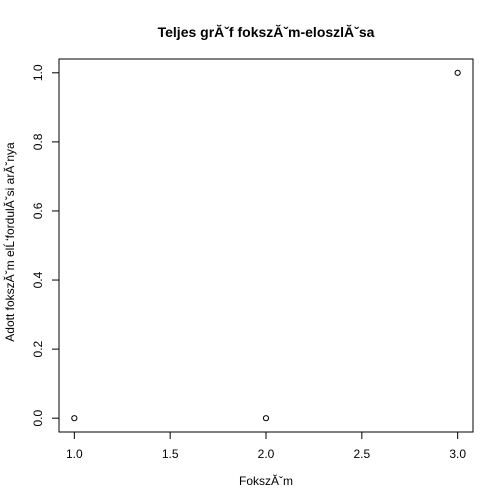 This screenshot has height=504, width=504. I want to click on x-tick-label: 2.0, so click(266, 454).